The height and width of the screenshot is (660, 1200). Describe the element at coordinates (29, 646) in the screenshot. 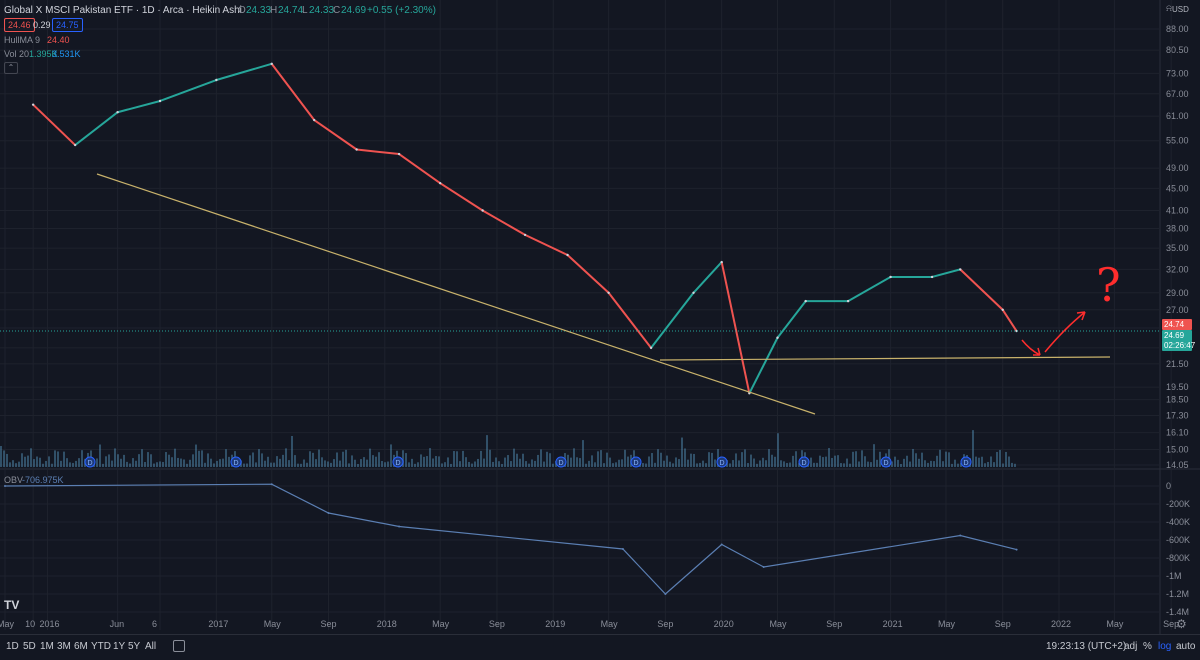

I see `range-5d: 5D` at that location.